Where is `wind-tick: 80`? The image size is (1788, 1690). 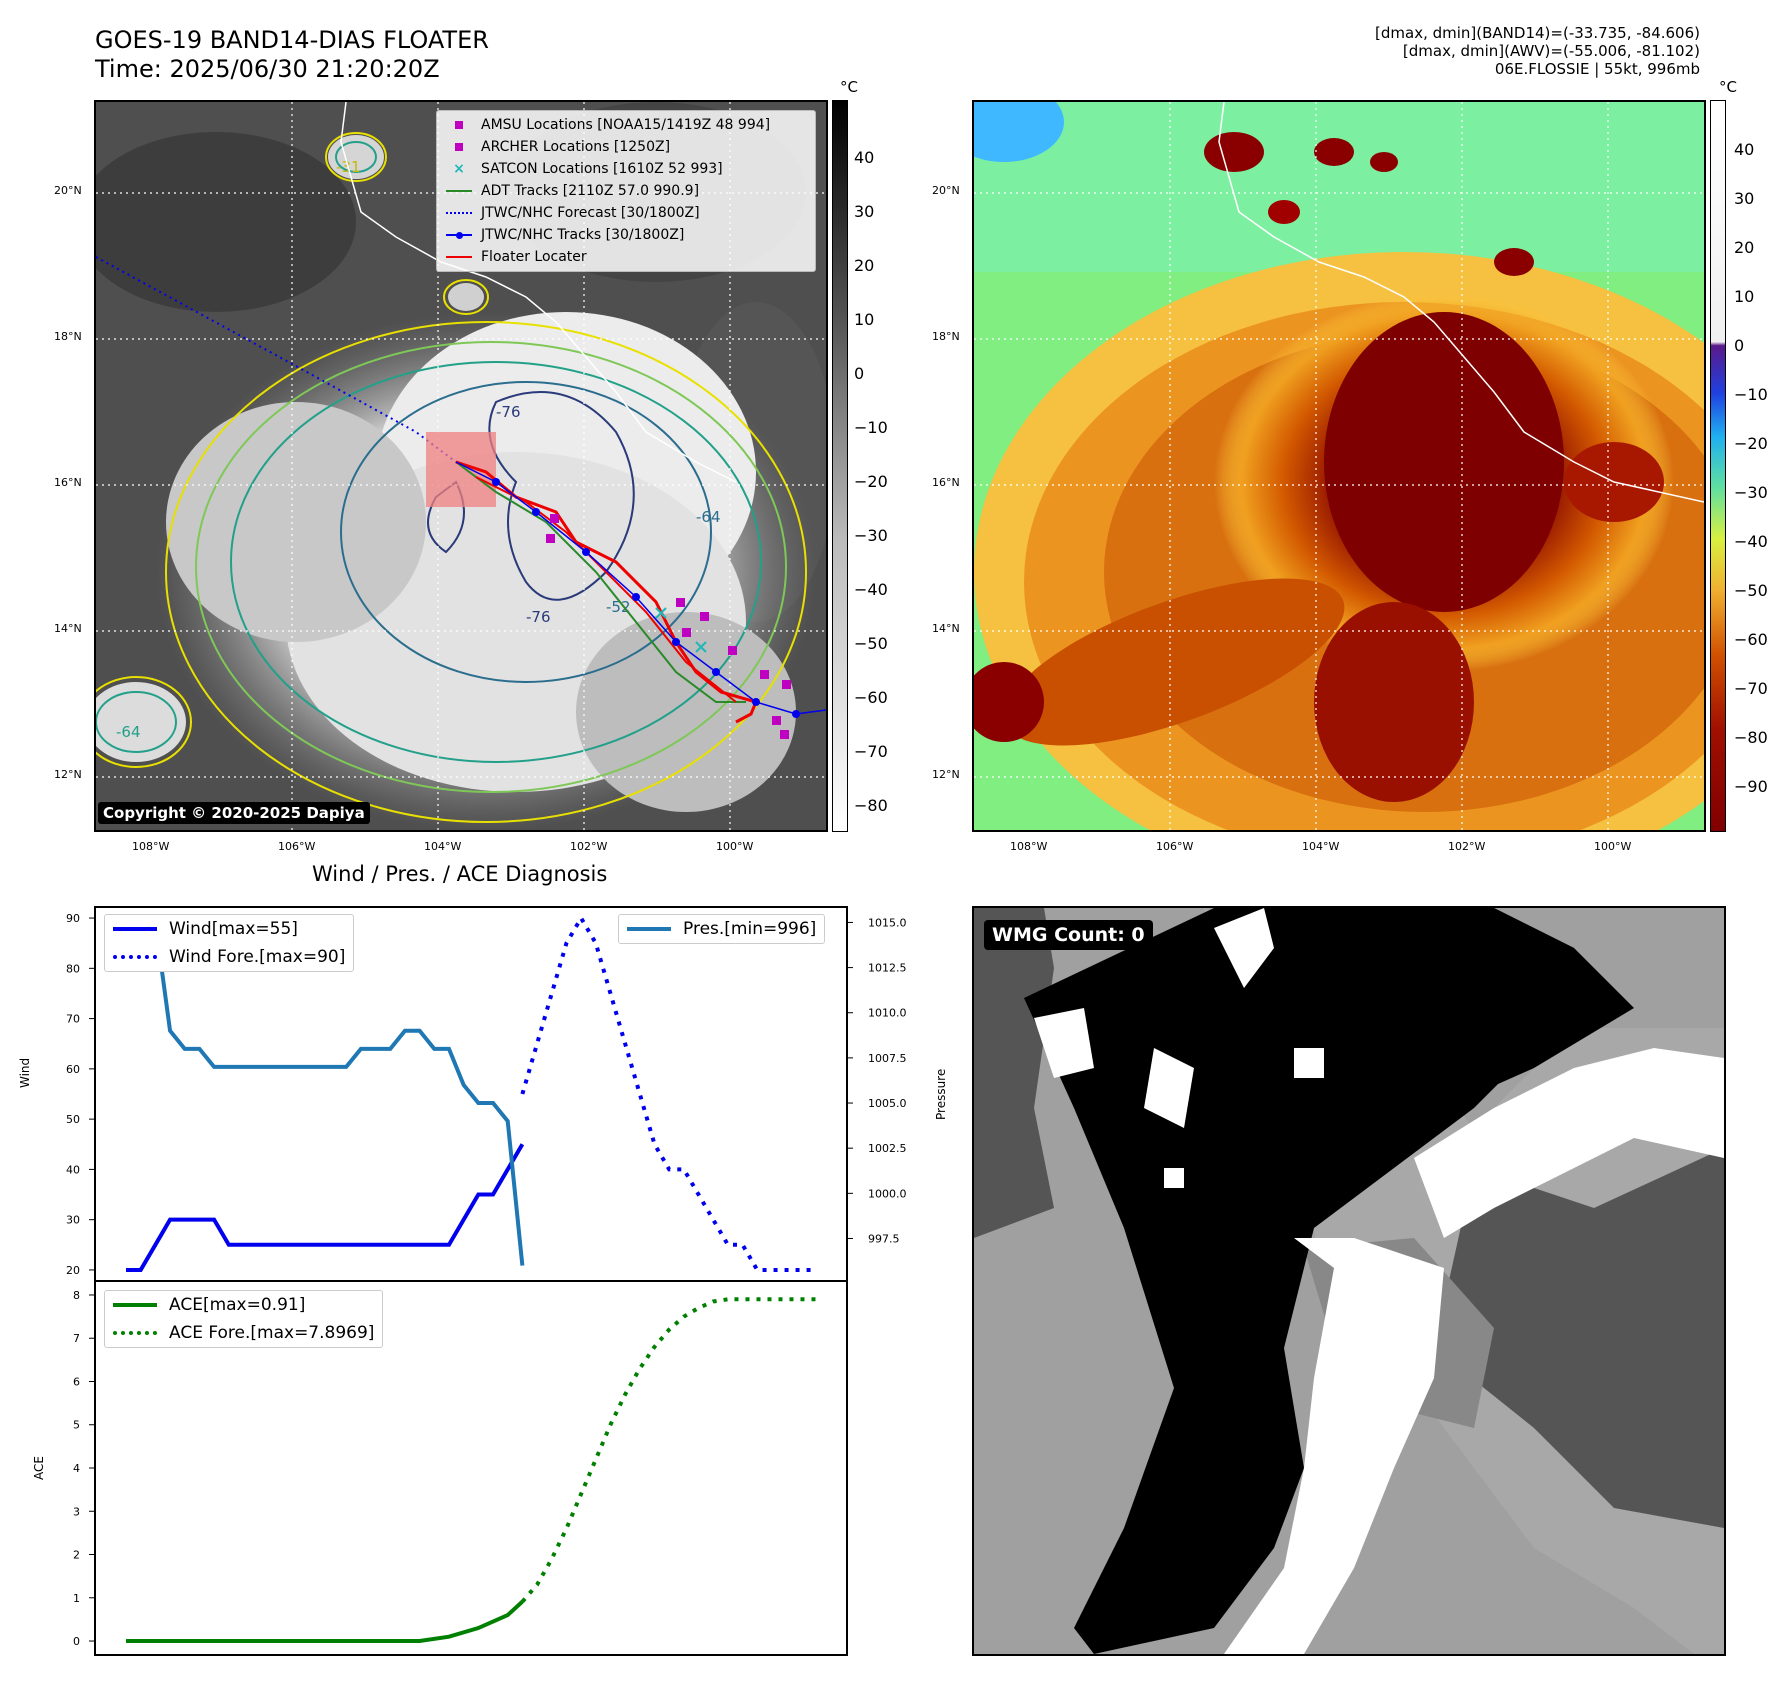
wind-tick: 80 is located at coordinates (73, 968).